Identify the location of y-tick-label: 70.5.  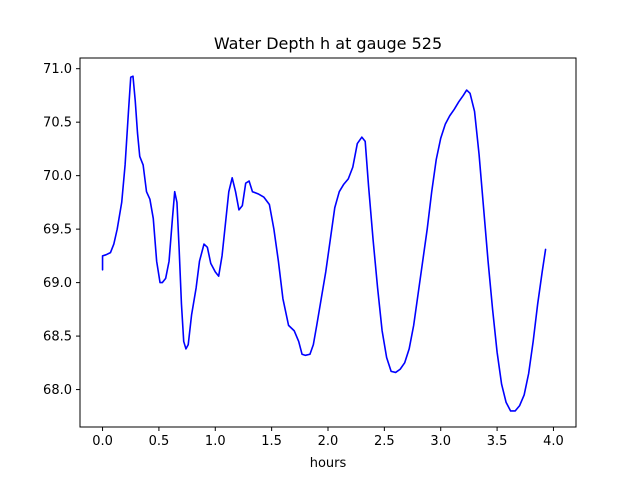
(57, 123).